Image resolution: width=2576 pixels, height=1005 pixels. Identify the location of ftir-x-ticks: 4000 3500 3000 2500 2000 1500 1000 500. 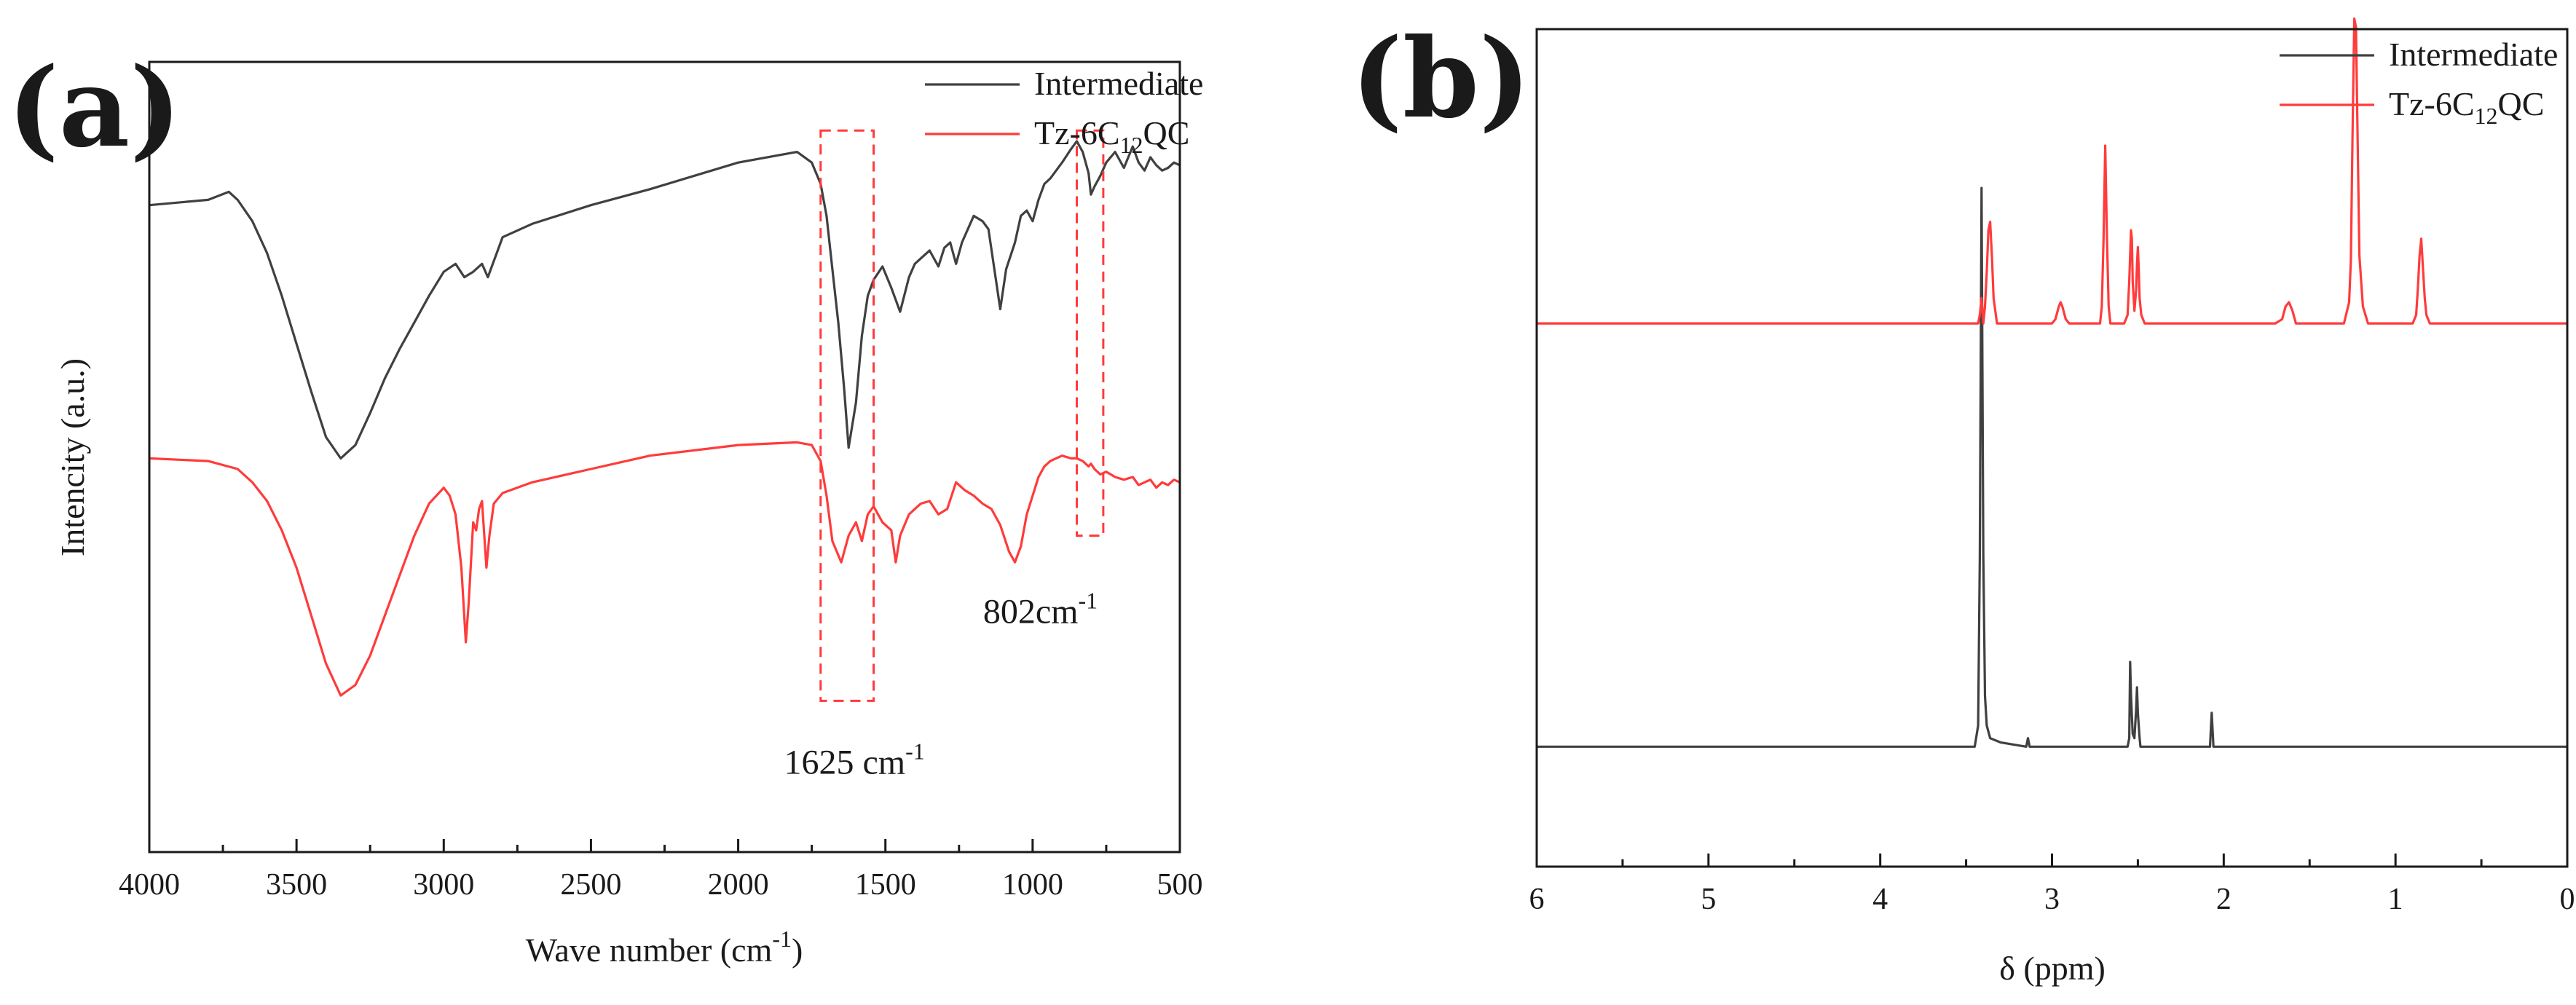
(661, 870).